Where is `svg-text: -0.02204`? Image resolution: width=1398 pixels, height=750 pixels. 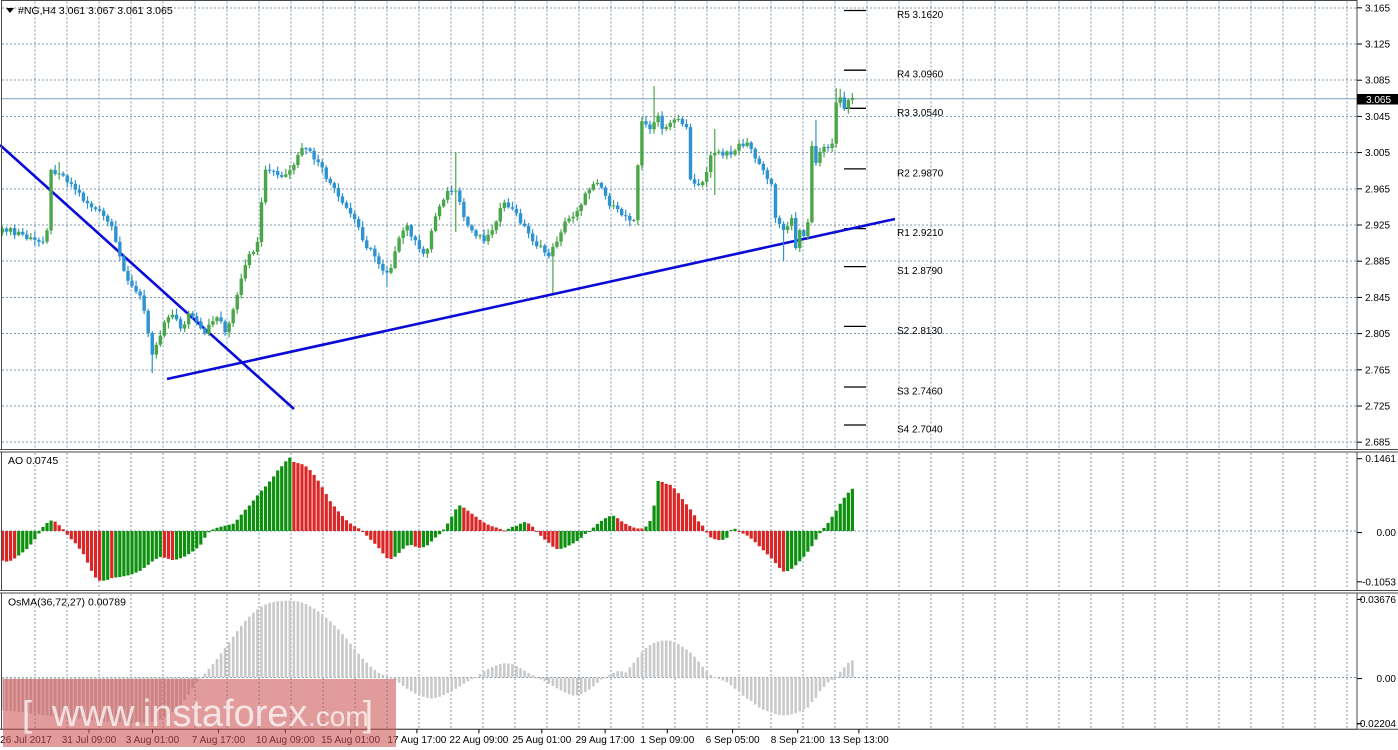
svg-text: -0.02204 is located at coordinates (1377, 724).